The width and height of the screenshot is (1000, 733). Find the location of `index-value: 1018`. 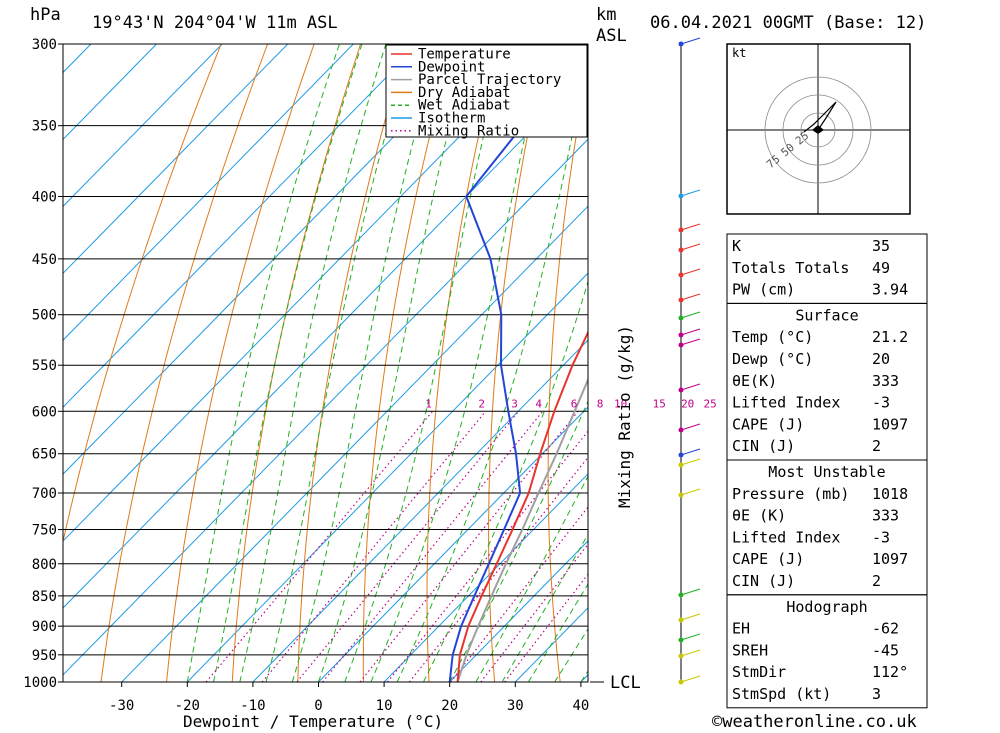

index-value: 1018 is located at coordinates (890, 494).